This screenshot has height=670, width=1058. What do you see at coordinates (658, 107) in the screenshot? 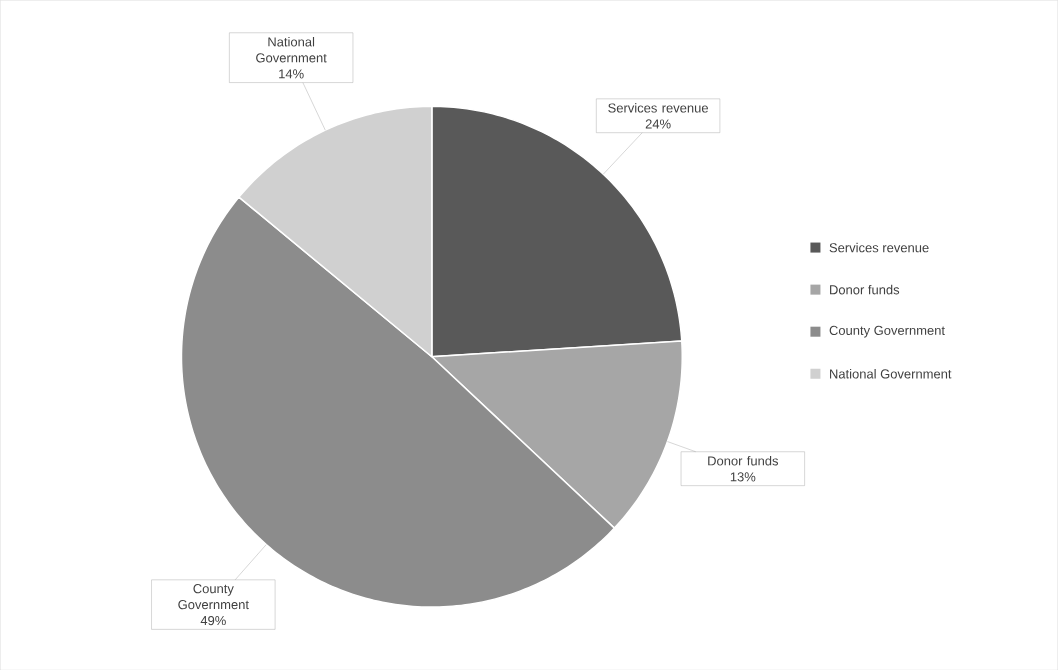
I see `slice-label: Services revenue` at bounding box center [658, 107].